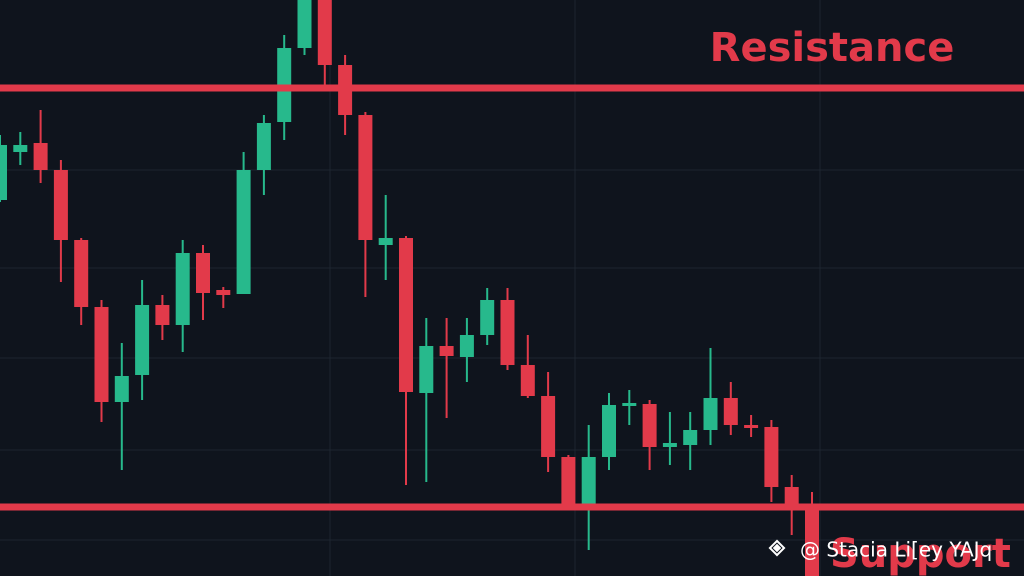  I want to click on resistance-label: Resistance, so click(832, 48).